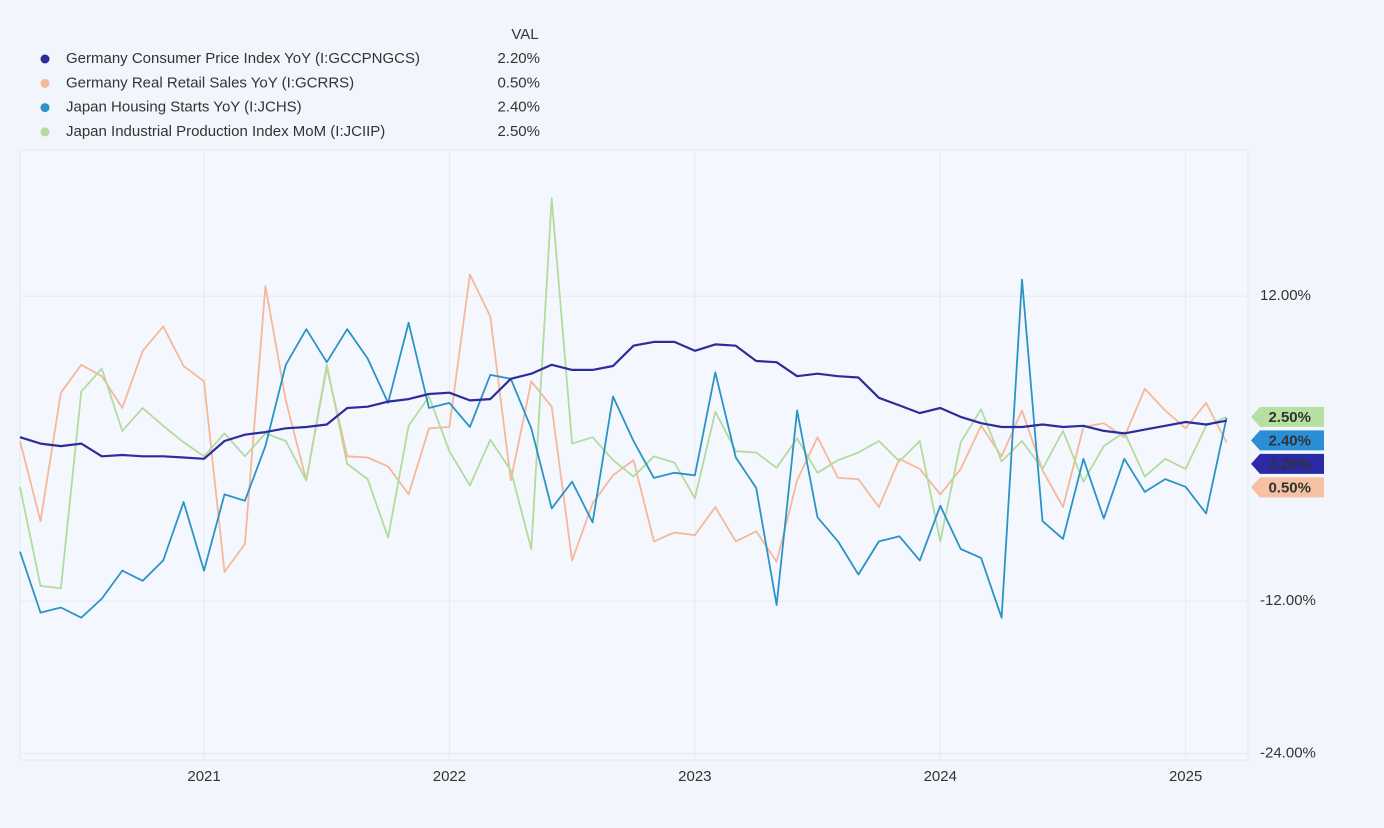 This screenshot has height=828, width=1384. I want to click on x-tick-label: 2021, so click(203, 776).